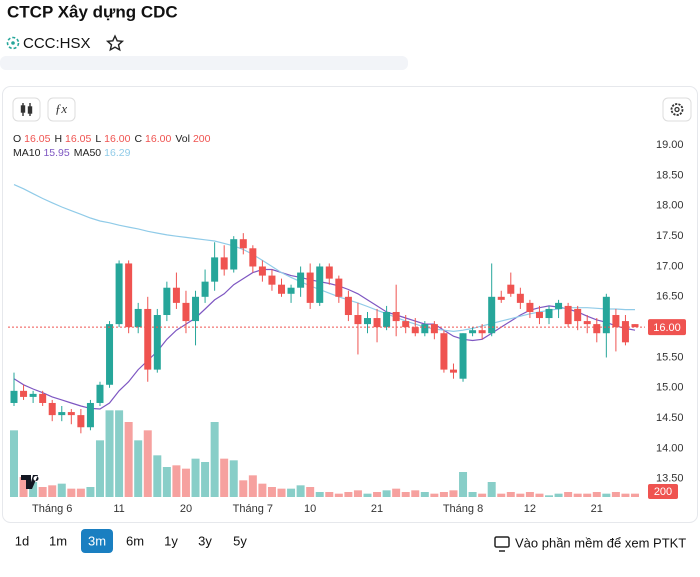  I want to click on range-button: 1y, so click(171, 540).